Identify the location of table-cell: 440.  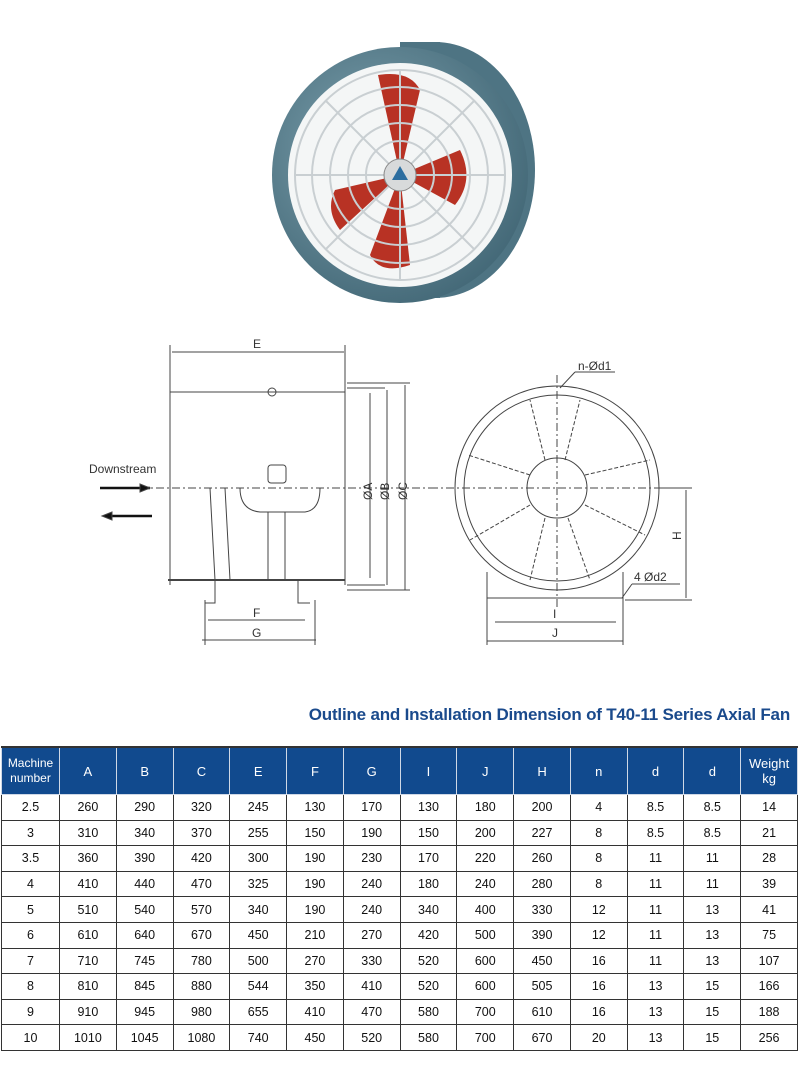
(144, 884).